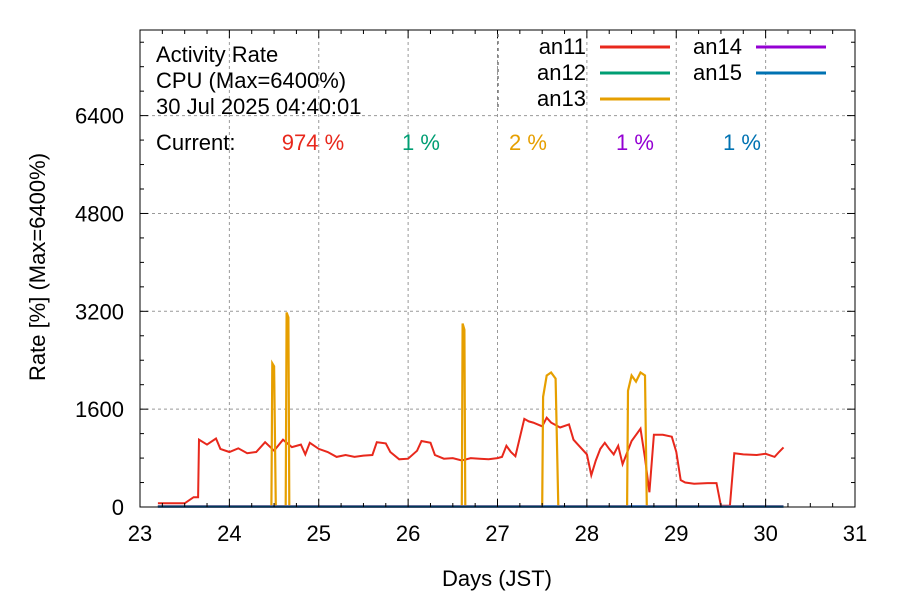  What do you see at coordinates (587, 533) in the screenshot?
I see `x-tick-label: 28` at bounding box center [587, 533].